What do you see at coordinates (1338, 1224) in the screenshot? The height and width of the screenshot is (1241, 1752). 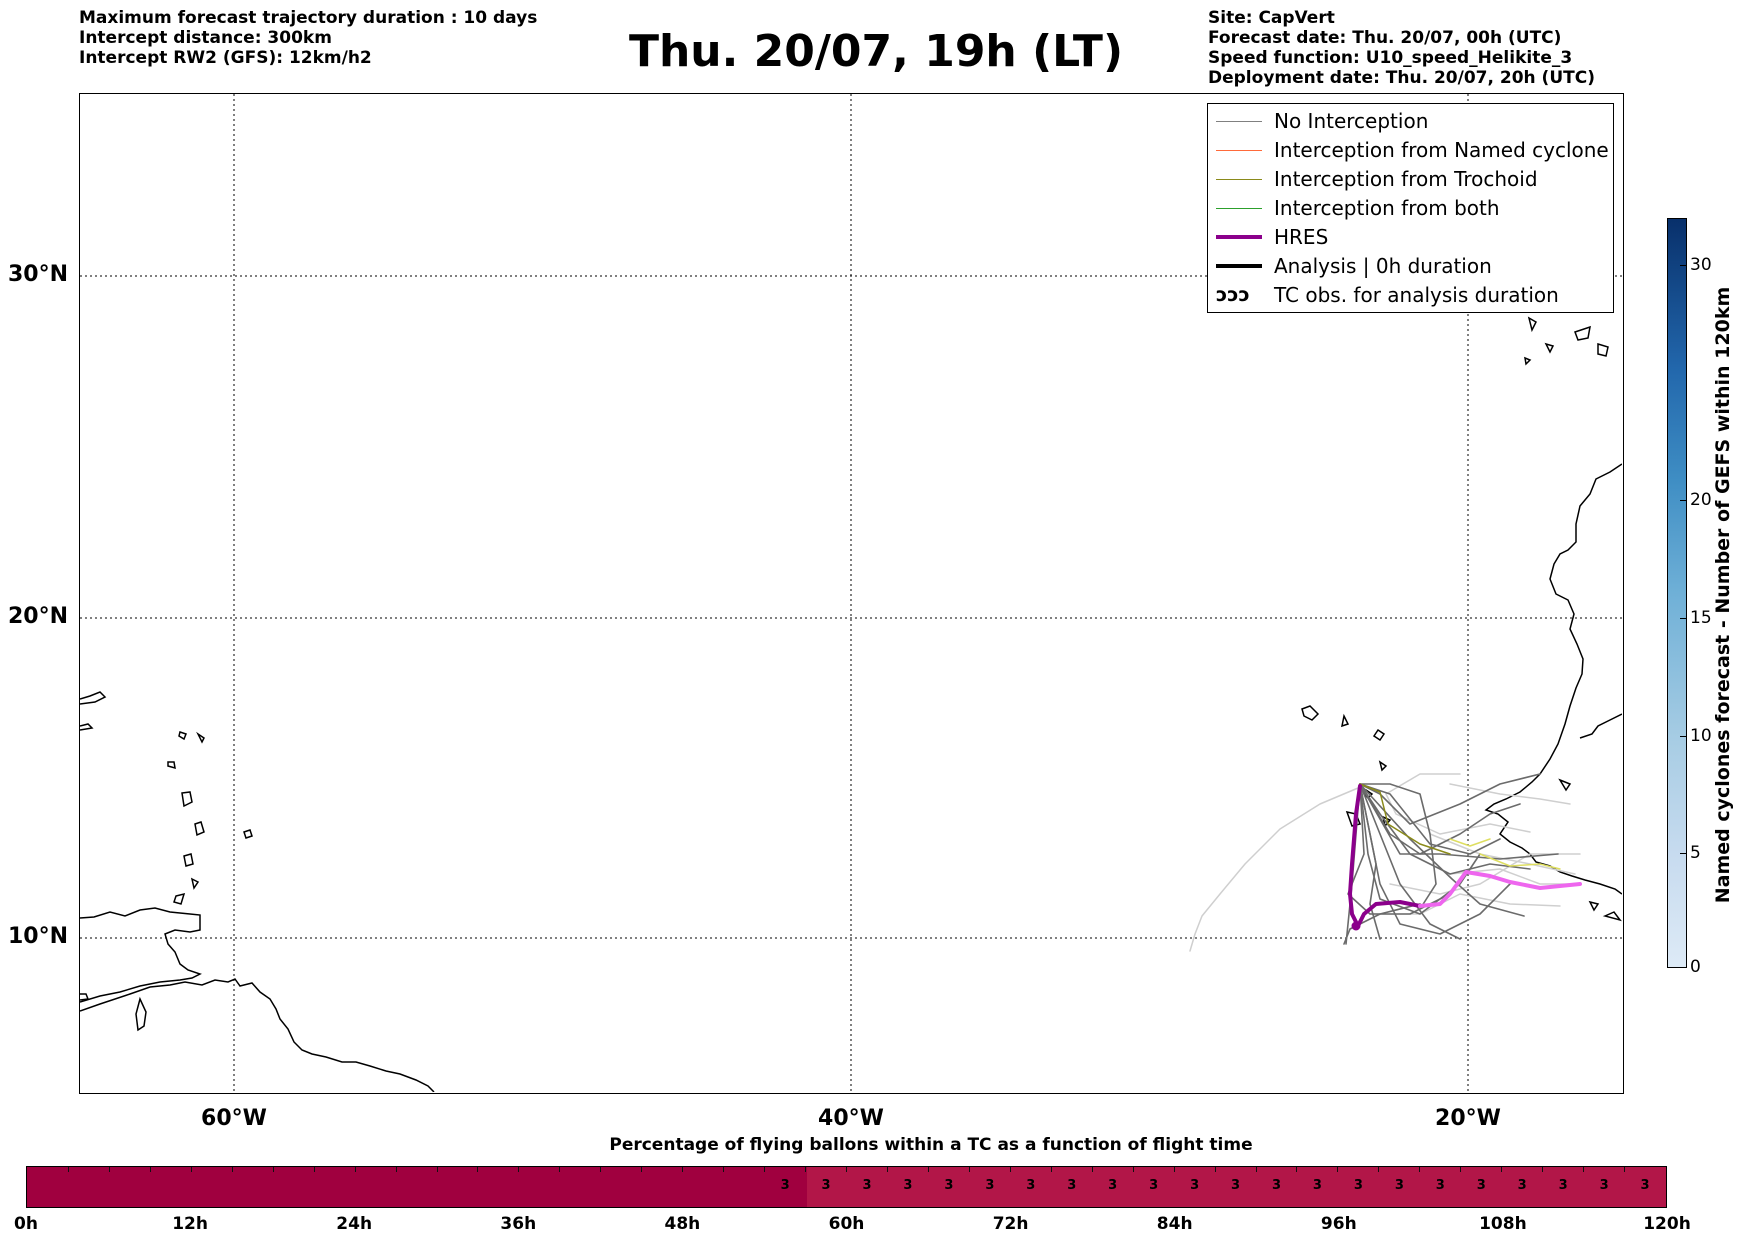 I see `timebar-label: 96h` at bounding box center [1338, 1224].